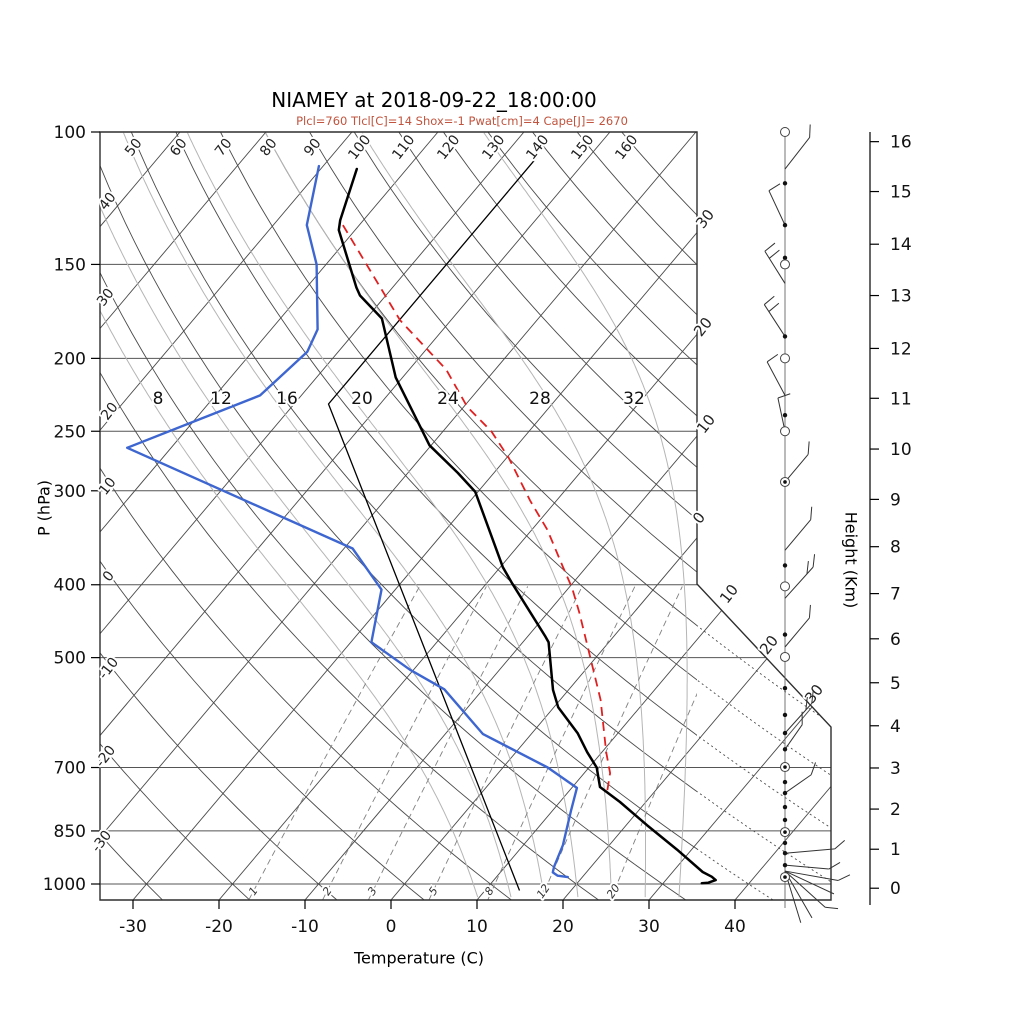 The width and height of the screenshot is (1024, 1024). What do you see at coordinates (102, 842) in the screenshot?
I see `dry-adiabat-label-left: -30` at bounding box center [102, 842].